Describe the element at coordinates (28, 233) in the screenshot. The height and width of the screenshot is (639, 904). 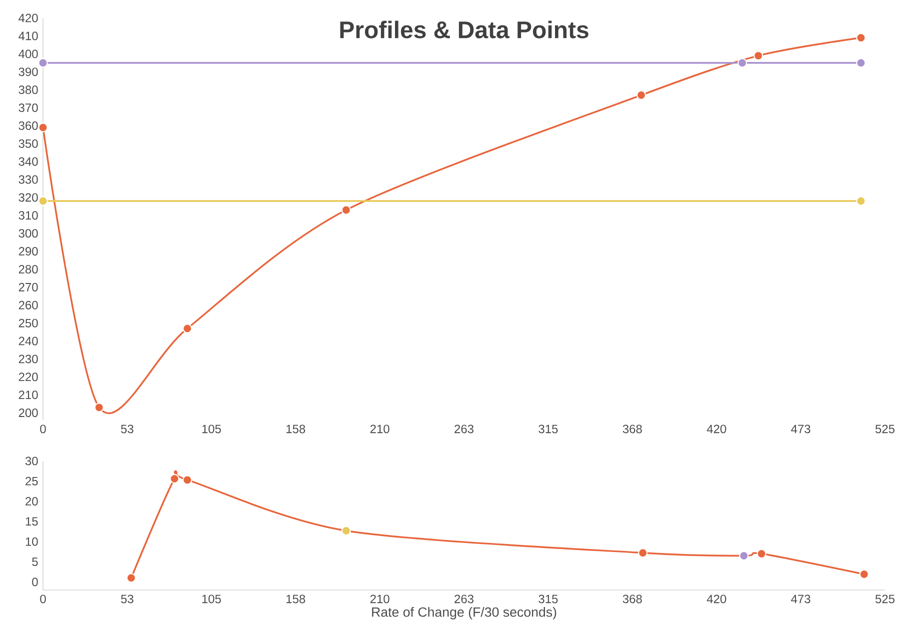
I see `y-tick-label: 300` at that location.